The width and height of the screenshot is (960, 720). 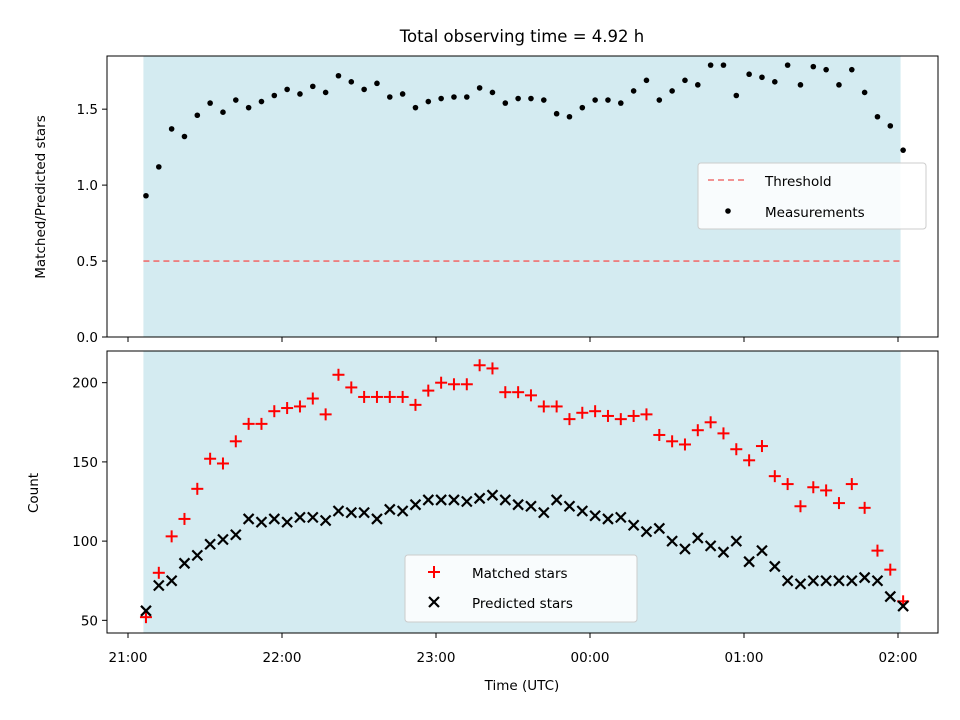 What do you see at coordinates (434, 602) in the screenshot?
I see `legend-predicted-swatch` at bounding box center [434, 602].